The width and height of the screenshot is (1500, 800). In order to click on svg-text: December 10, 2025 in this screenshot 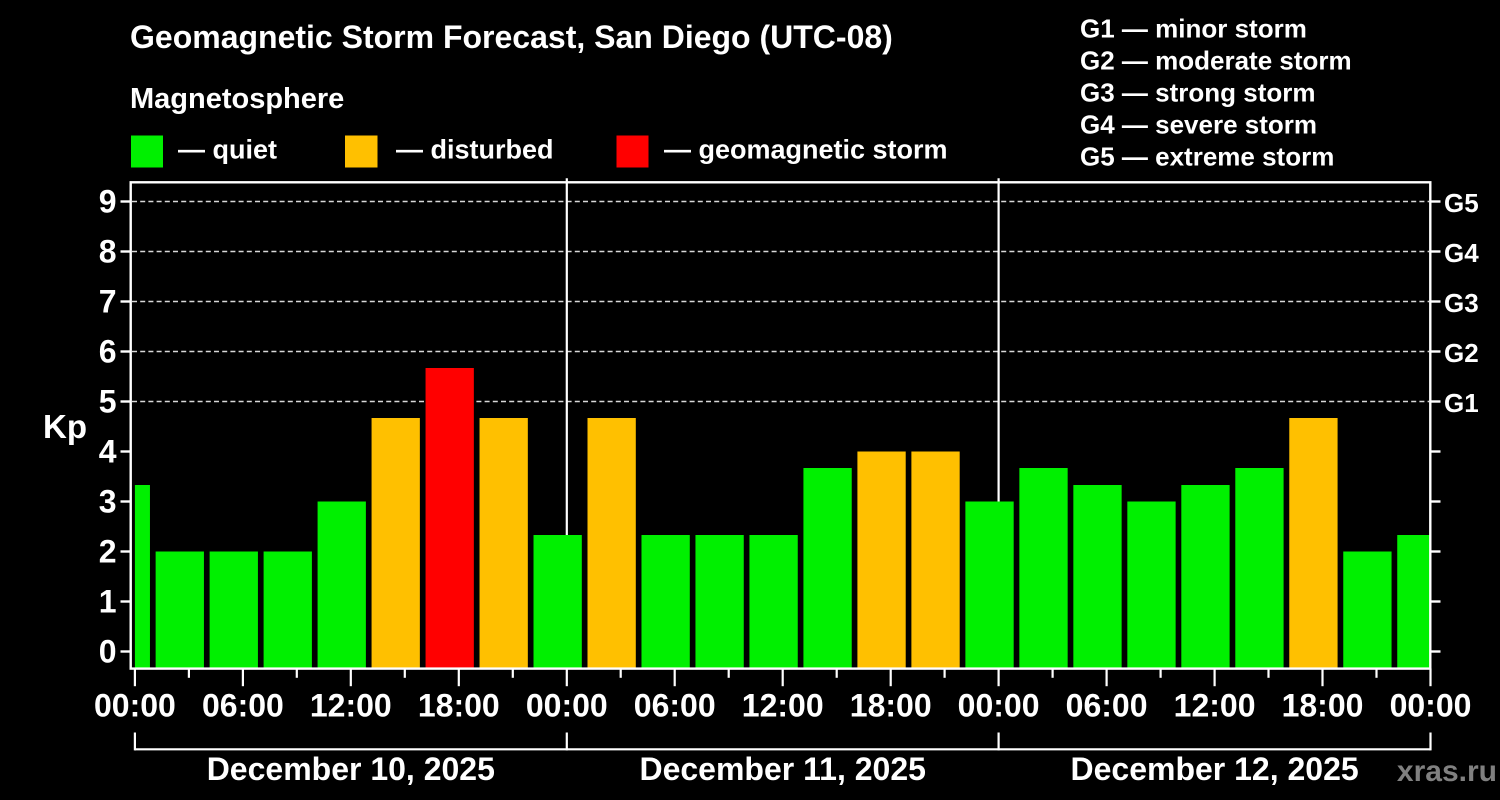, I will do `click(351, 769)`.